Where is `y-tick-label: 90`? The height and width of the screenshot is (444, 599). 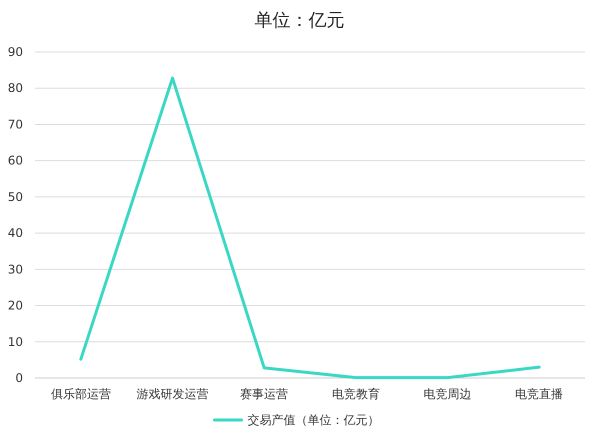
y-tick-label: 90 is located at coordinates (15, 52).